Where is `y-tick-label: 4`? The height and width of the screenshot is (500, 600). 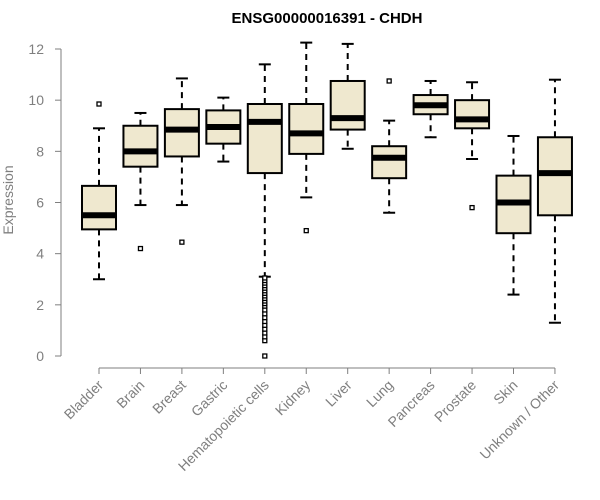
y-tick-label: 4 is located at coordinates (40, 254).